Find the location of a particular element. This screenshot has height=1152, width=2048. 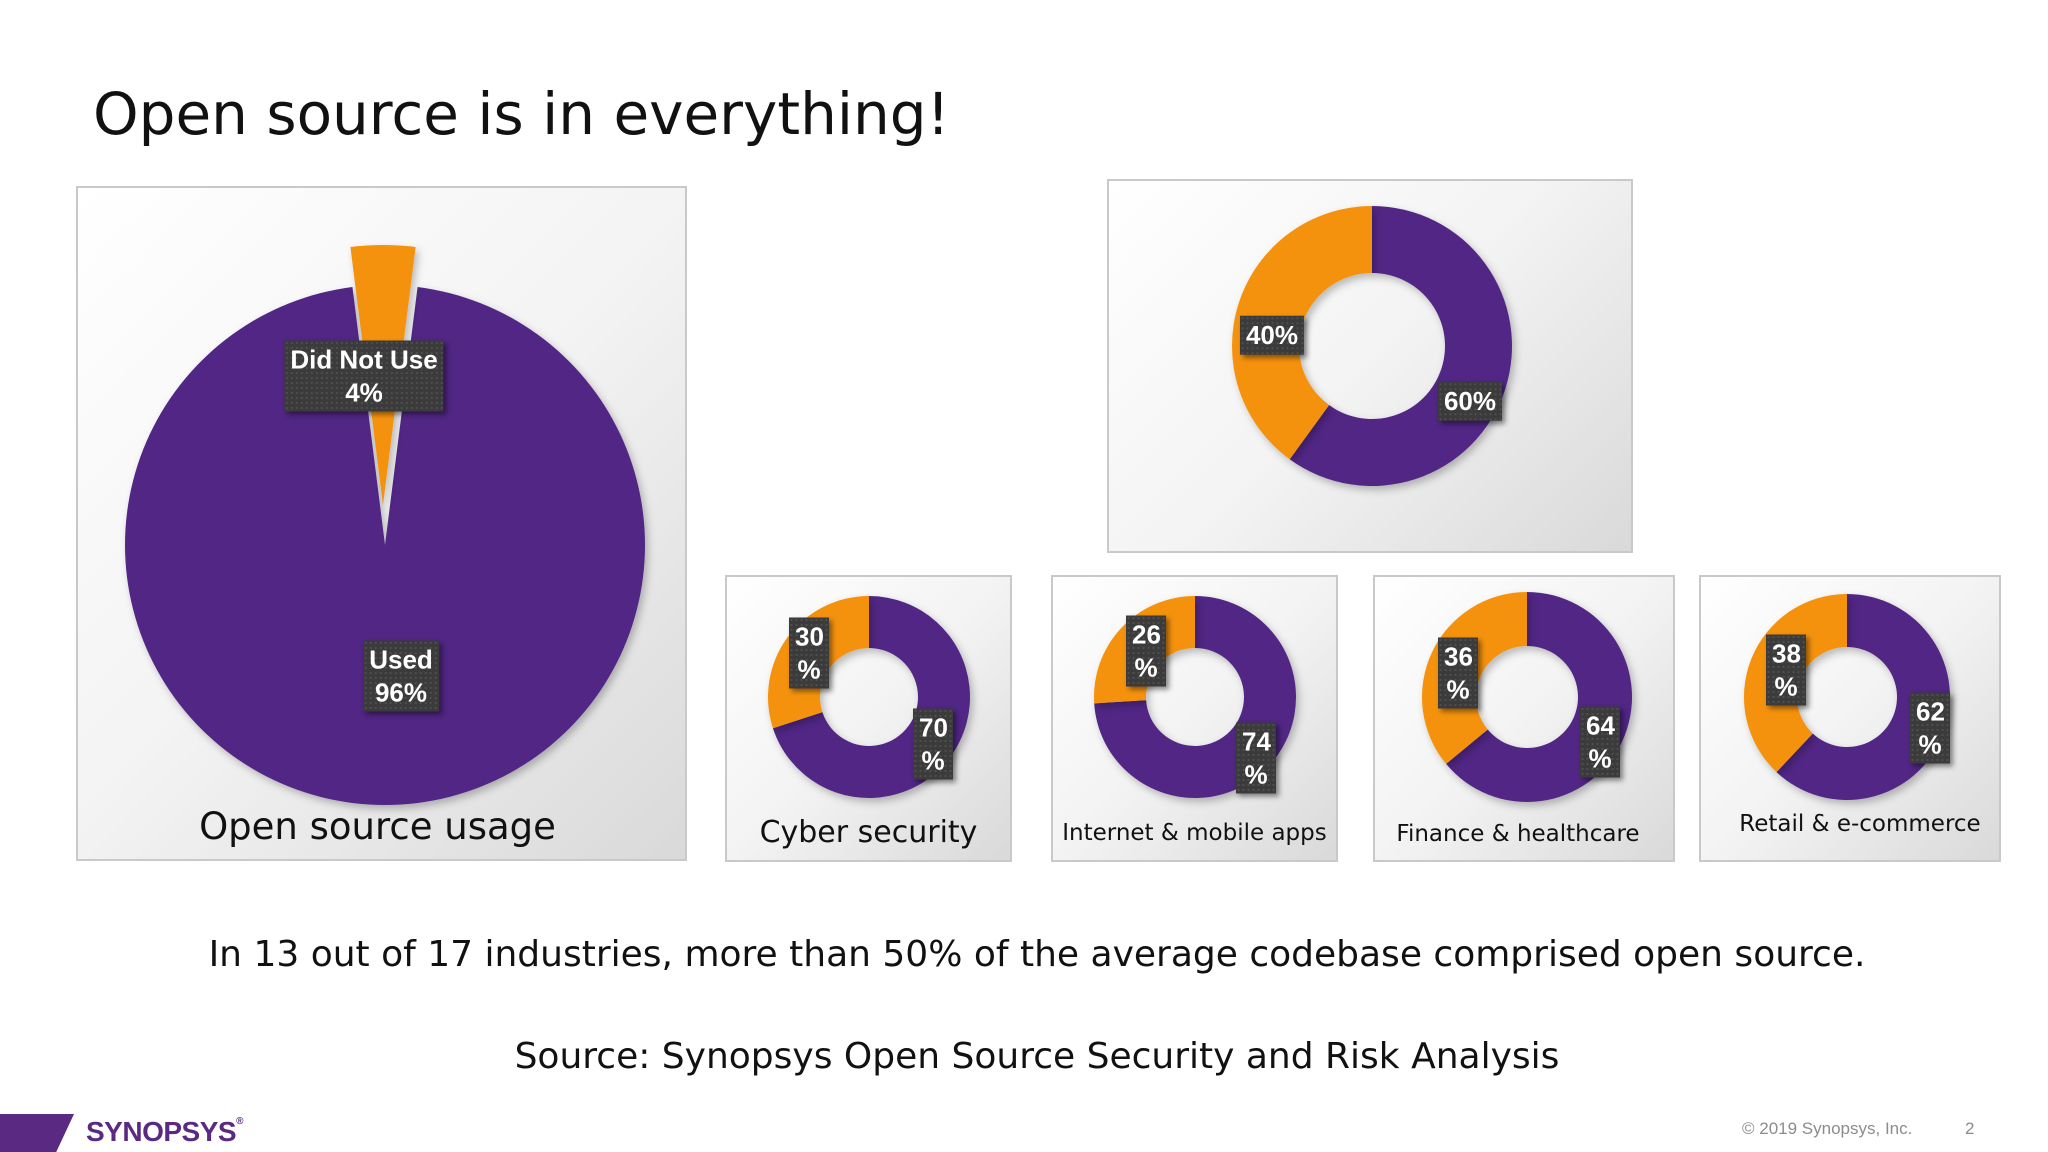

synopsys-logo: SYNOPSYS® is located at coordinates (164, 1132).